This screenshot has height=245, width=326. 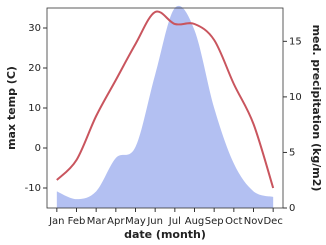 What do you see at coordinates (195, 221) in the screenshot?
I see `x-tick-label: Aug` at bounding box center [195, 221].